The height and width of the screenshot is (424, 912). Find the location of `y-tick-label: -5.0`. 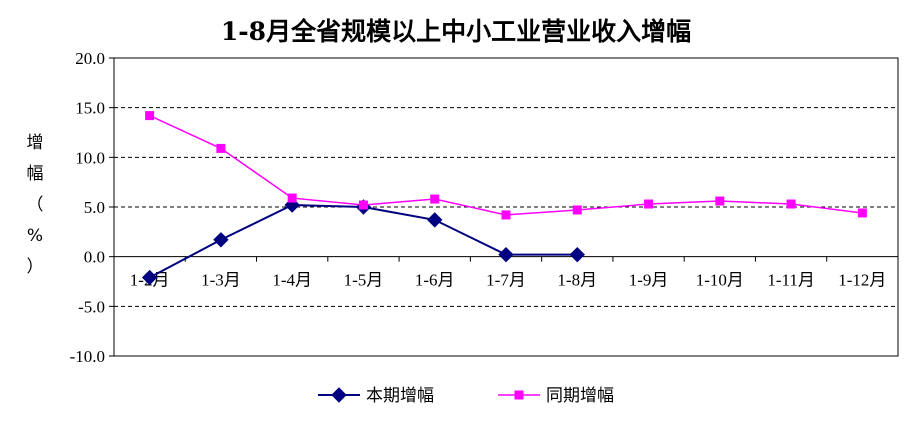

y-tick-label: -5.0 is located at coordinates (91, 306).